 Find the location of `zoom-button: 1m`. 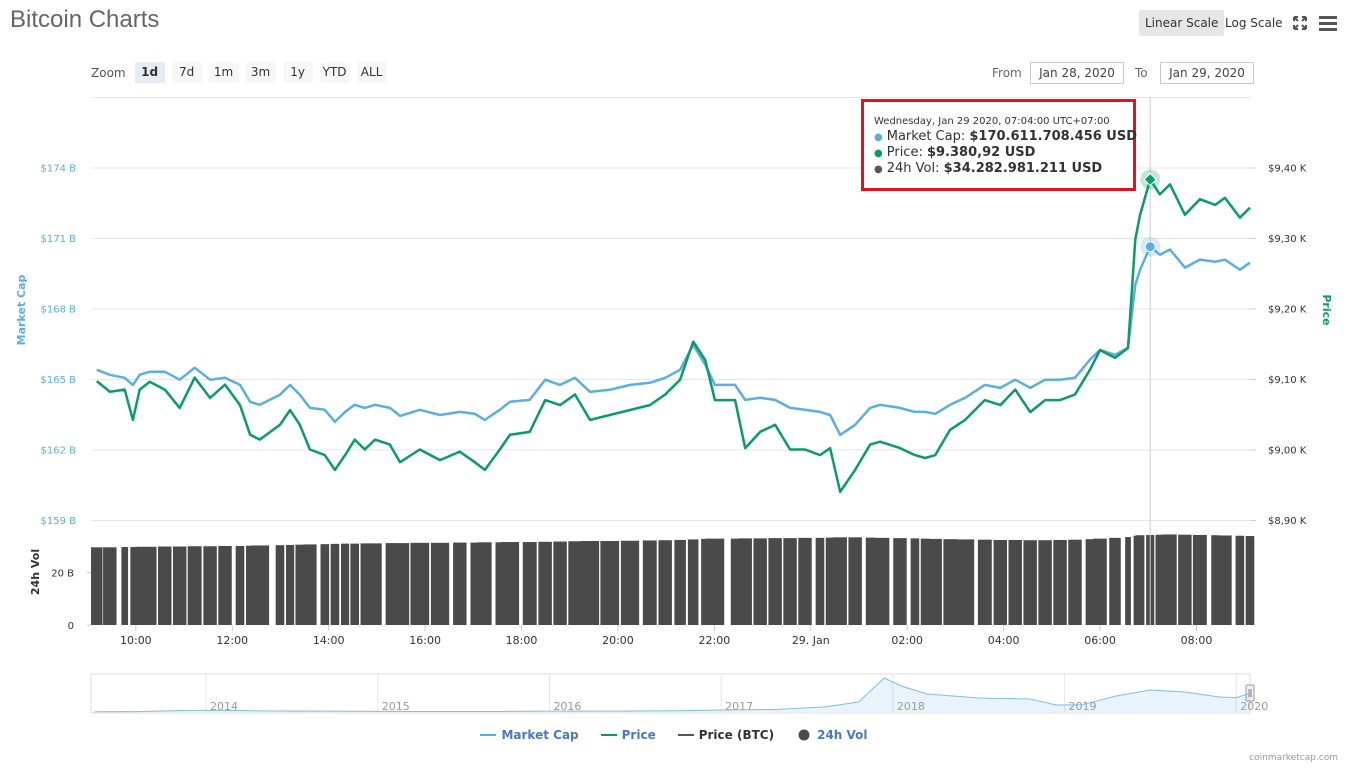

zoom-button: 1m is located at coordinates (223, 72).